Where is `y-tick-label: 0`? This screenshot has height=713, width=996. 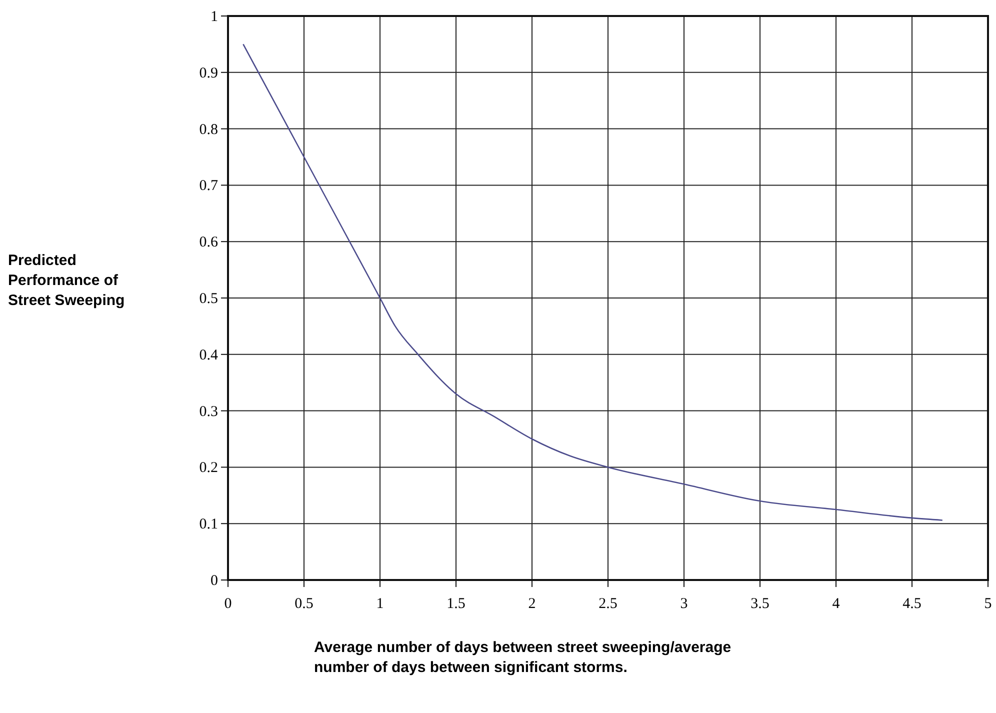 y-tick-label: 0 is located at coordinates (214, 581).